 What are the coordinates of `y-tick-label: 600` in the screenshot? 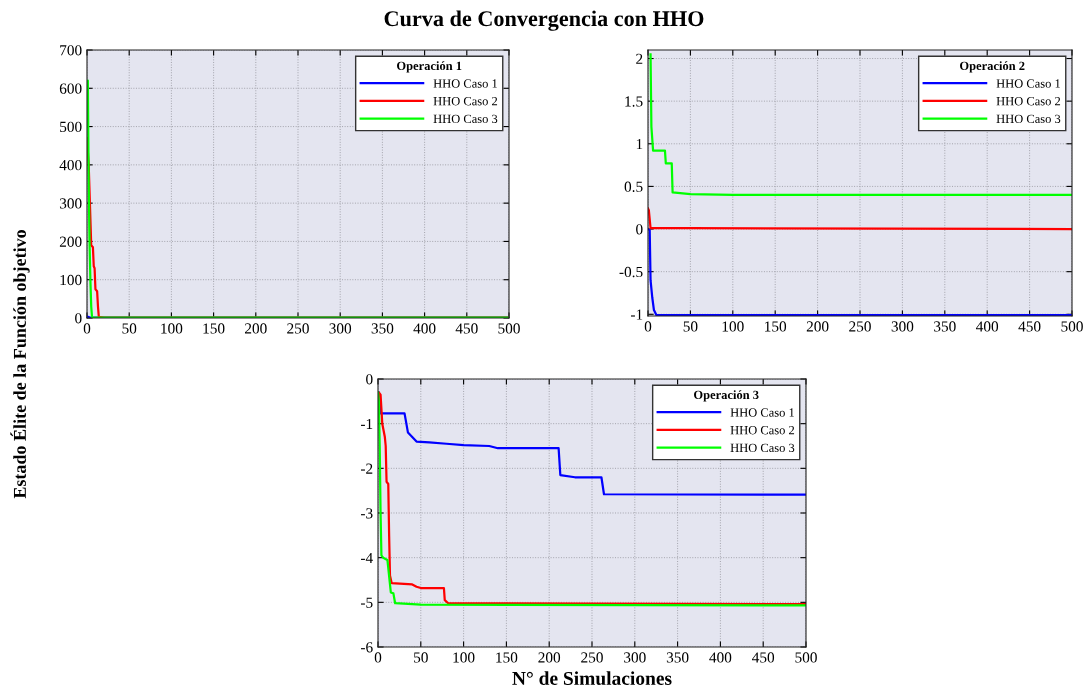 It's located at (70, 88).